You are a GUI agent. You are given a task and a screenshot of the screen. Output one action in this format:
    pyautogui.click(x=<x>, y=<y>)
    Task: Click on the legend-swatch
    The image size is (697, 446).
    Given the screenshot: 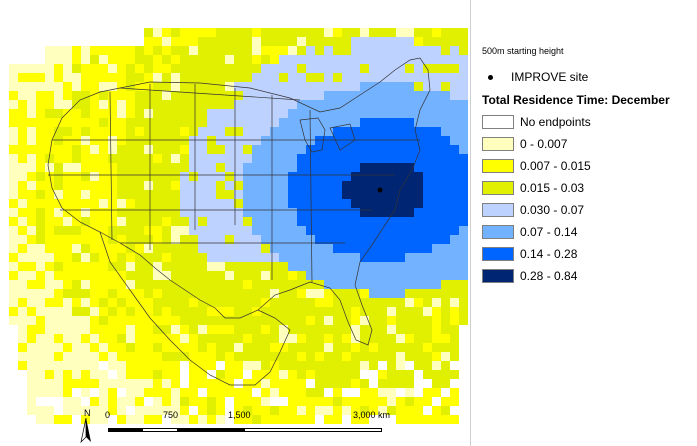 What is the action you would take?
    pyautogui.click(x=498, y=210)
    